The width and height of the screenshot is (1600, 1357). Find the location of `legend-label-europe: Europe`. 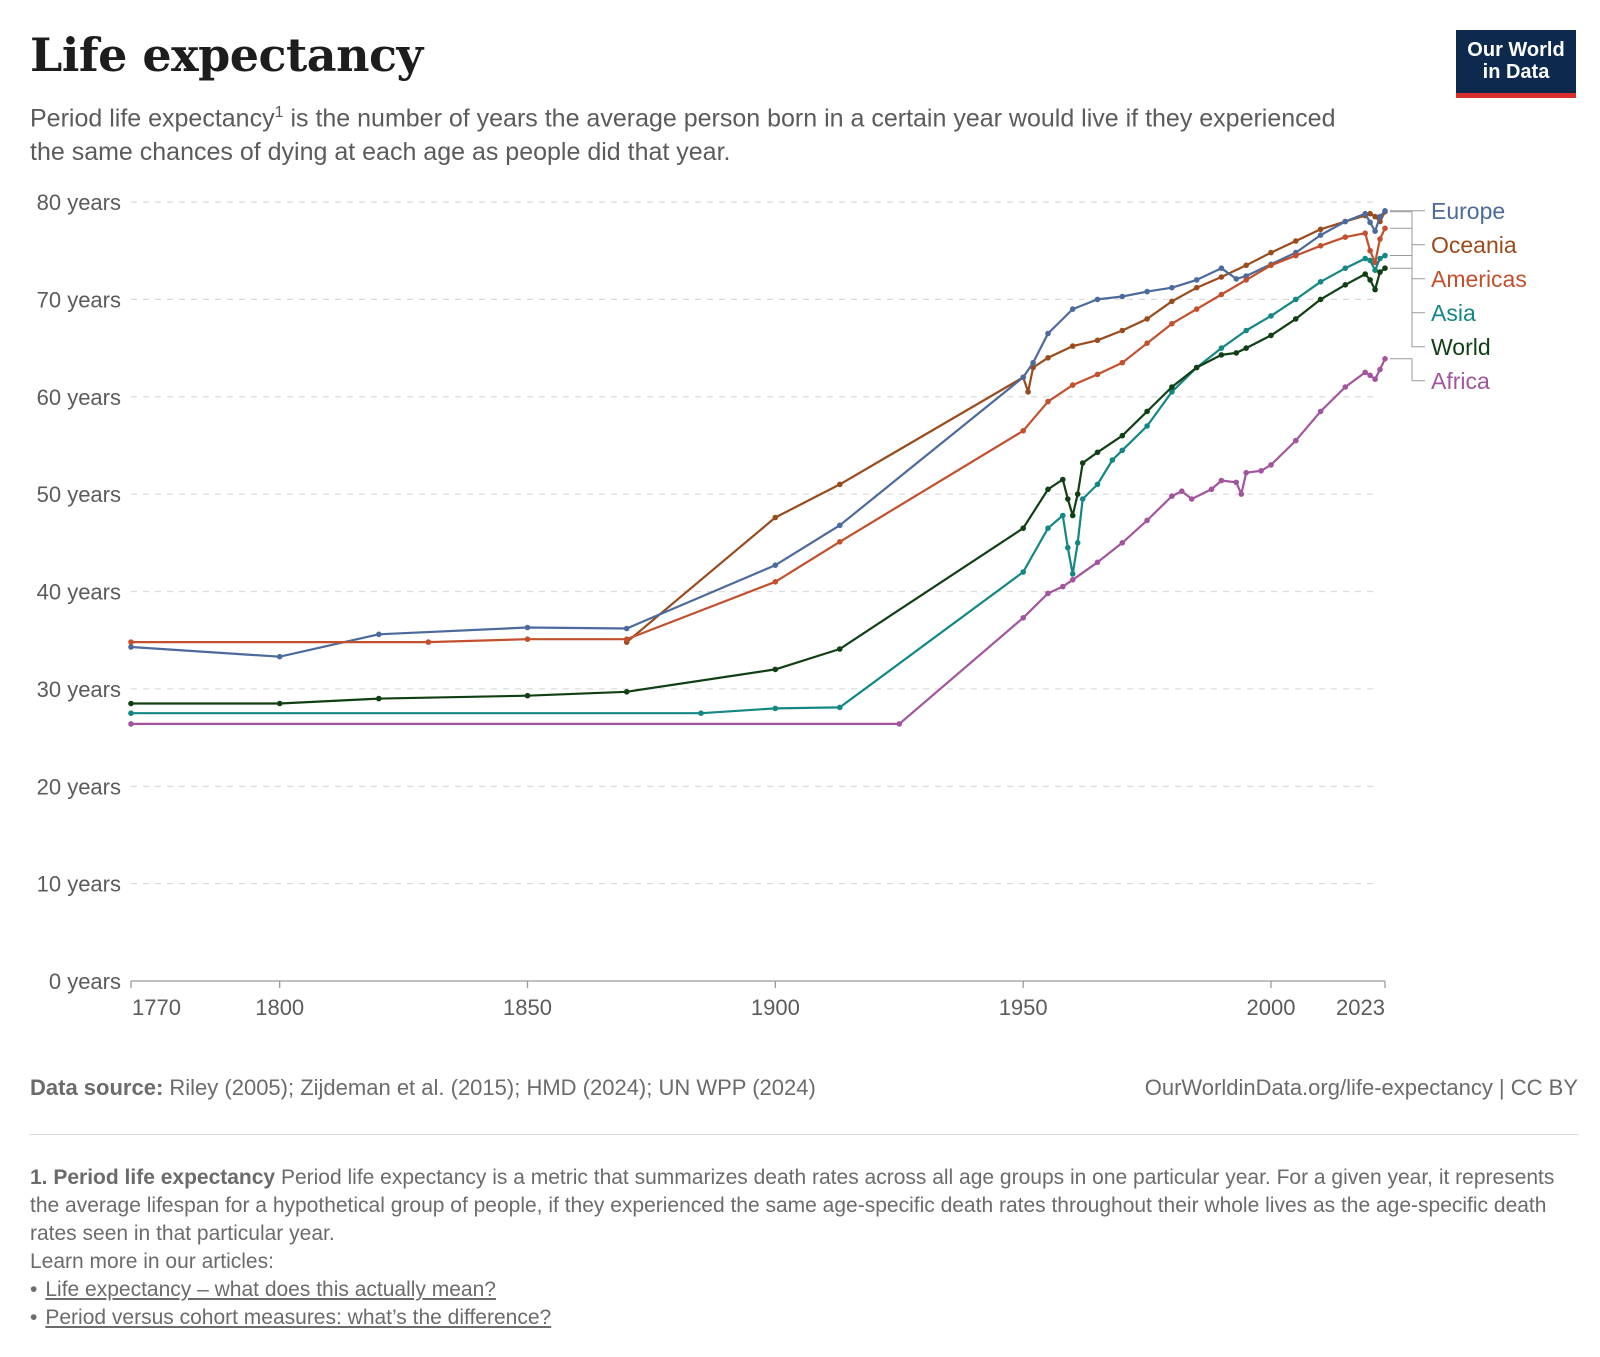

legend-label-europe: Europe is located at coordinates (1468, 211).